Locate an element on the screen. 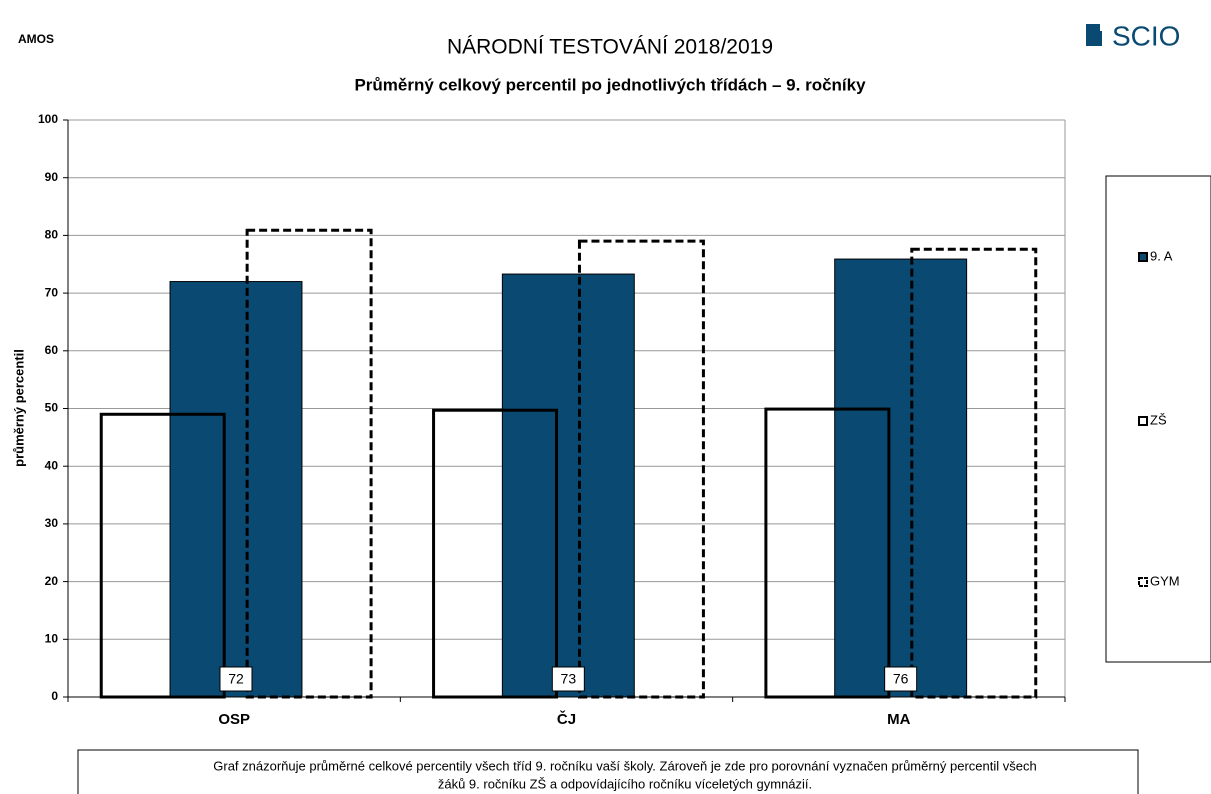  y-tick-label: 70 is located at coordinates (52, 292).